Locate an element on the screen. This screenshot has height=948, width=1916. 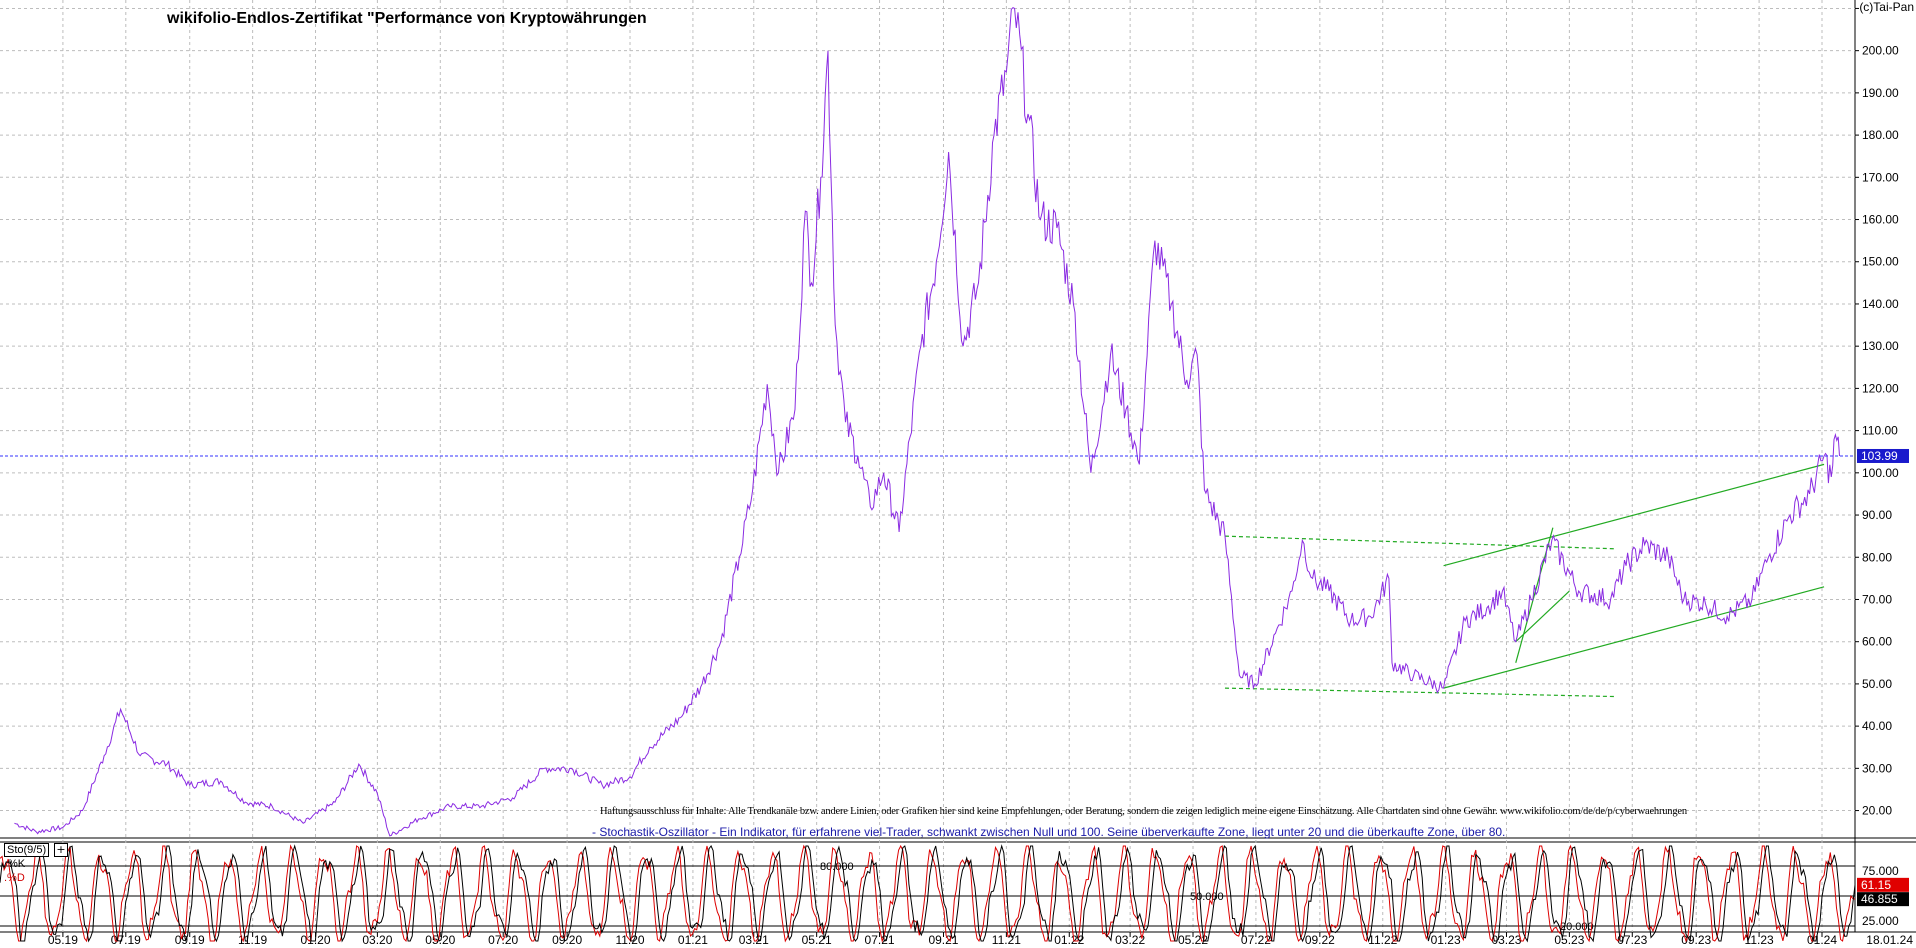
k-line is located at coordinates (928, 893).